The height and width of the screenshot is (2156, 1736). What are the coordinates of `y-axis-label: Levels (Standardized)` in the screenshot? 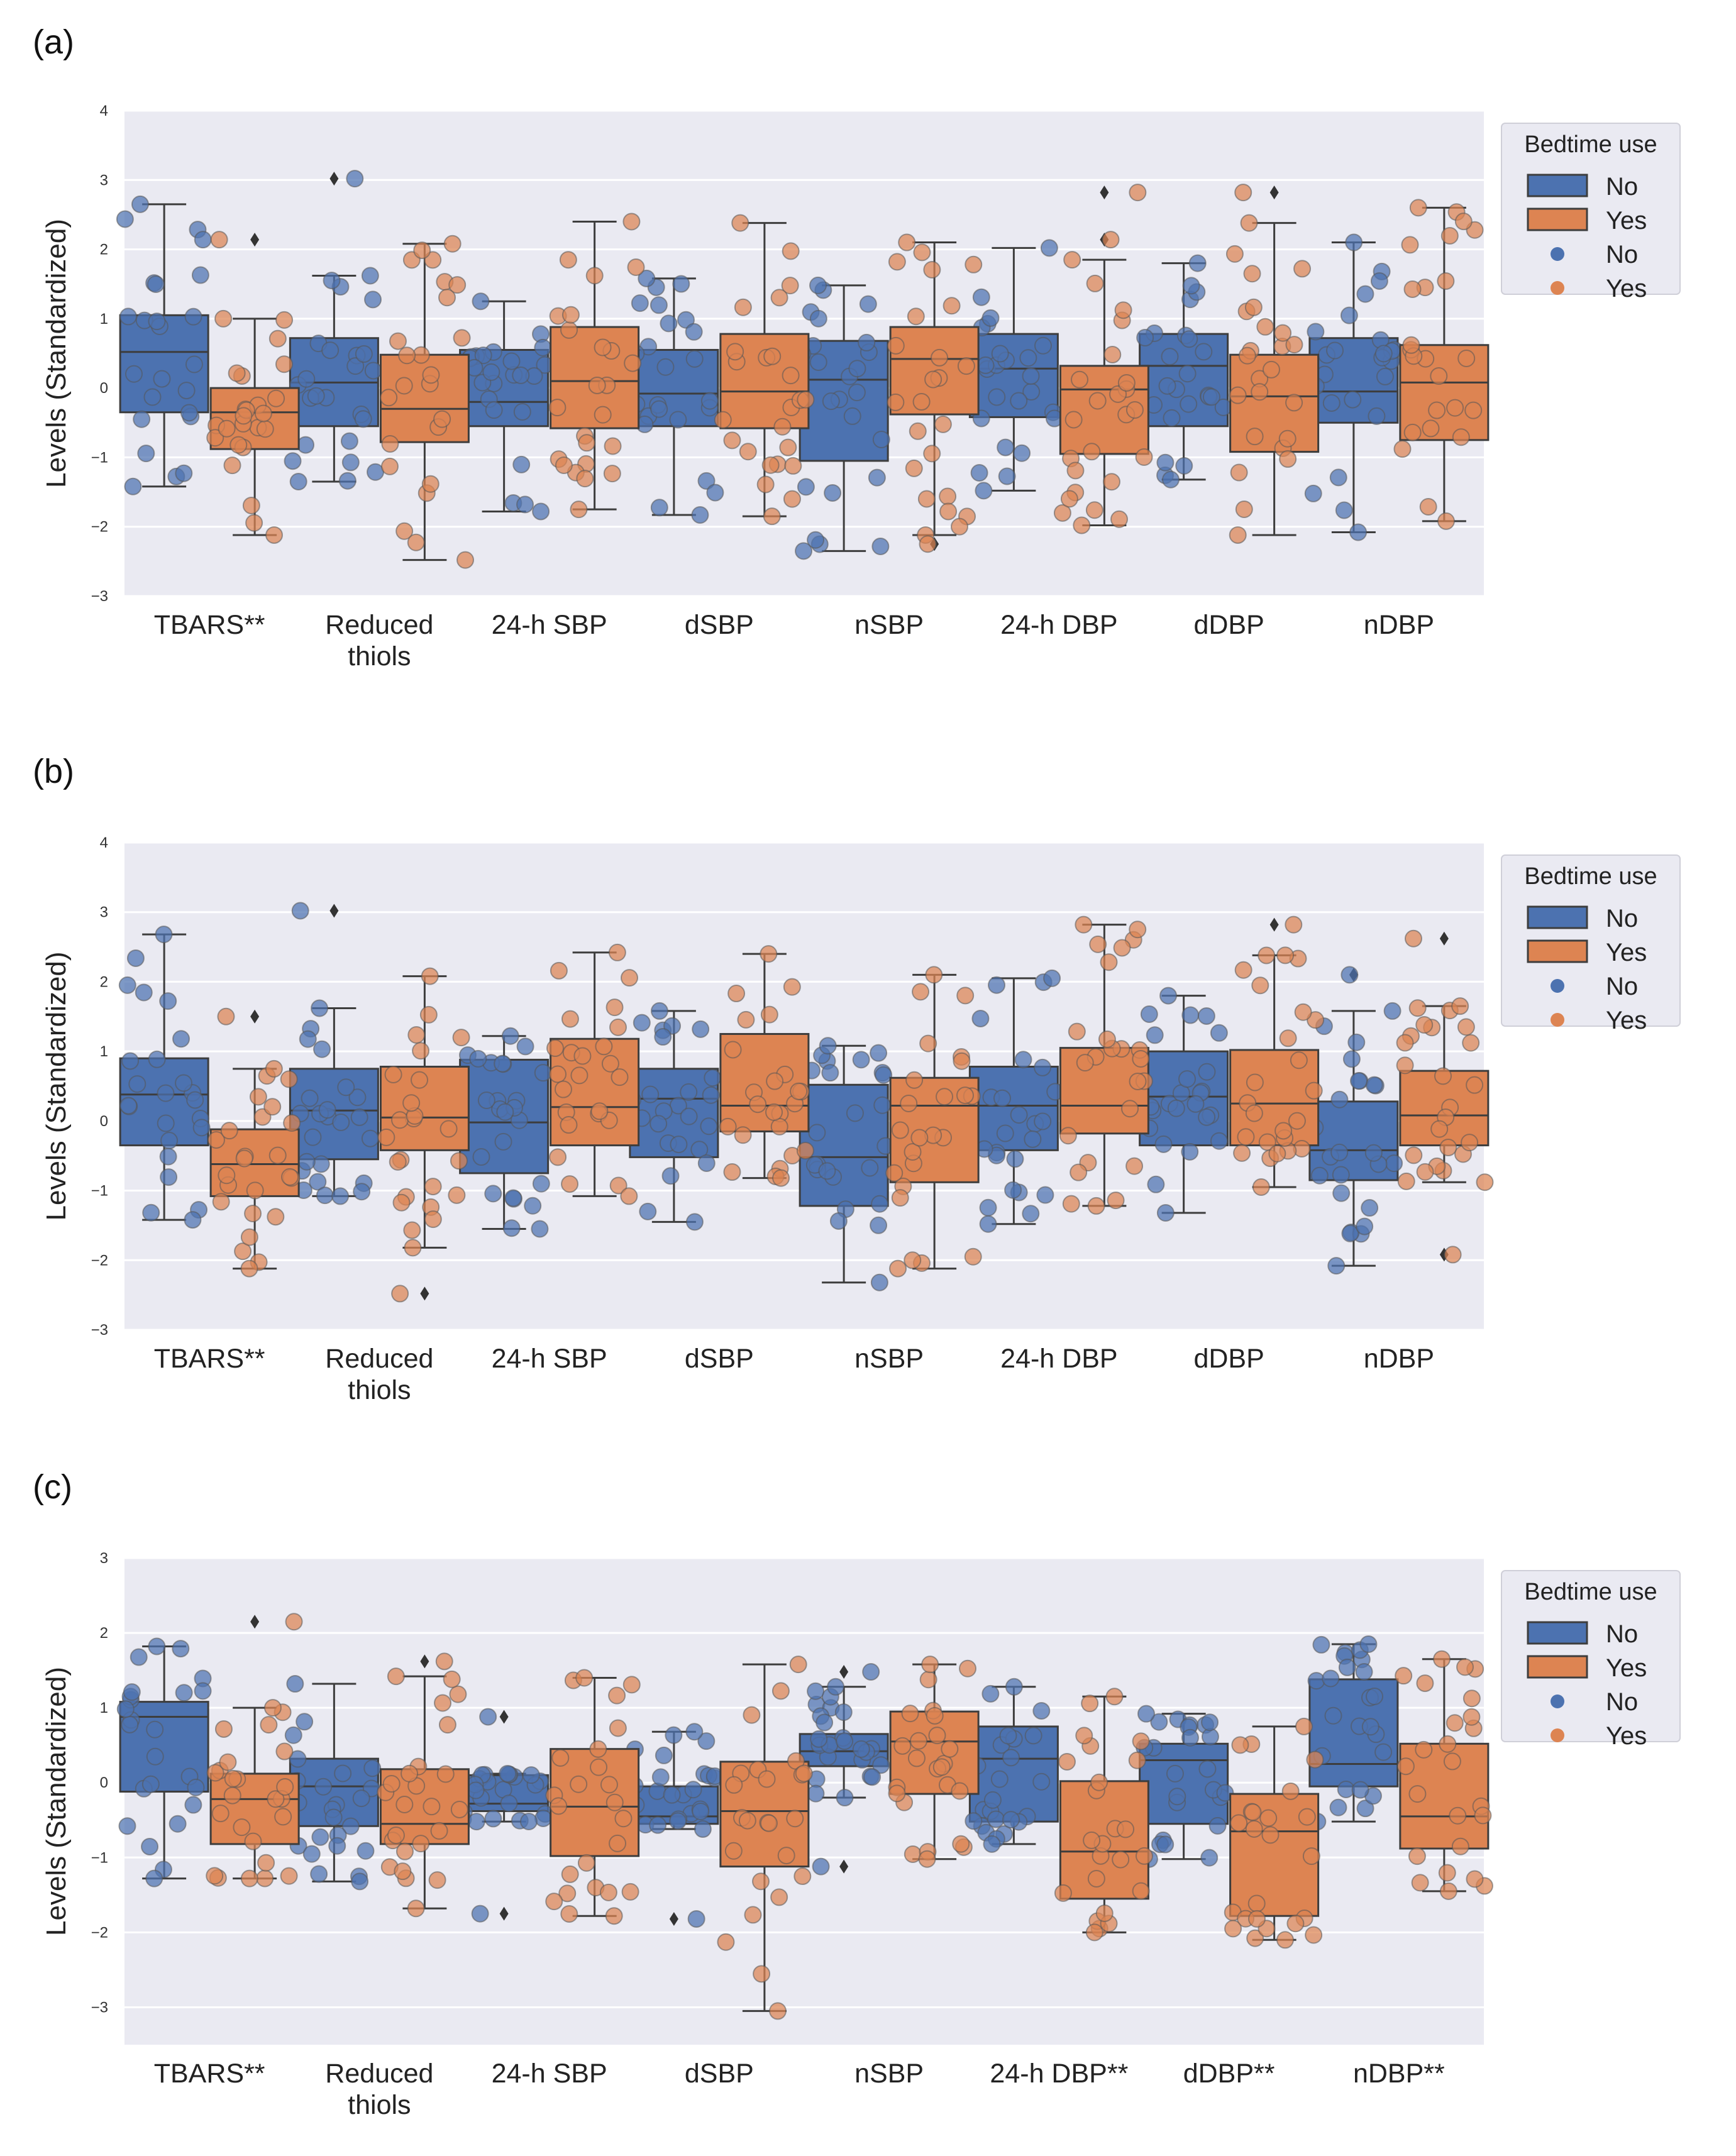 It's located at (56, 353).